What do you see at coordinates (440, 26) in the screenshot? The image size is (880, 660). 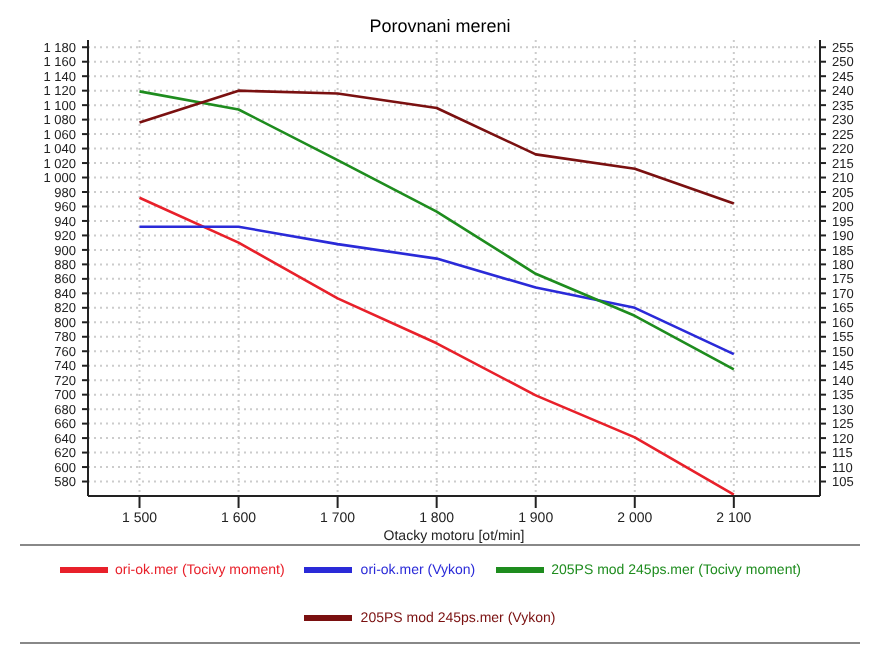 I see `chart-title: Porovnani mereni` at bounding box center [440, 26].